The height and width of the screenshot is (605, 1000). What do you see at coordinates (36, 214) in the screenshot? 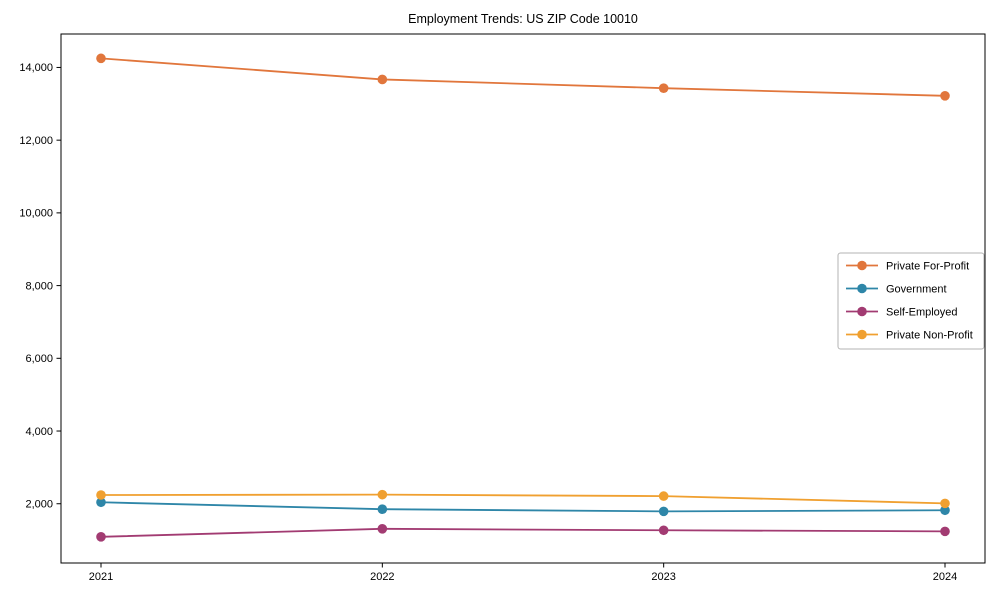
I see `y-tick-label: 10,000` at bounding box center [36, 214].